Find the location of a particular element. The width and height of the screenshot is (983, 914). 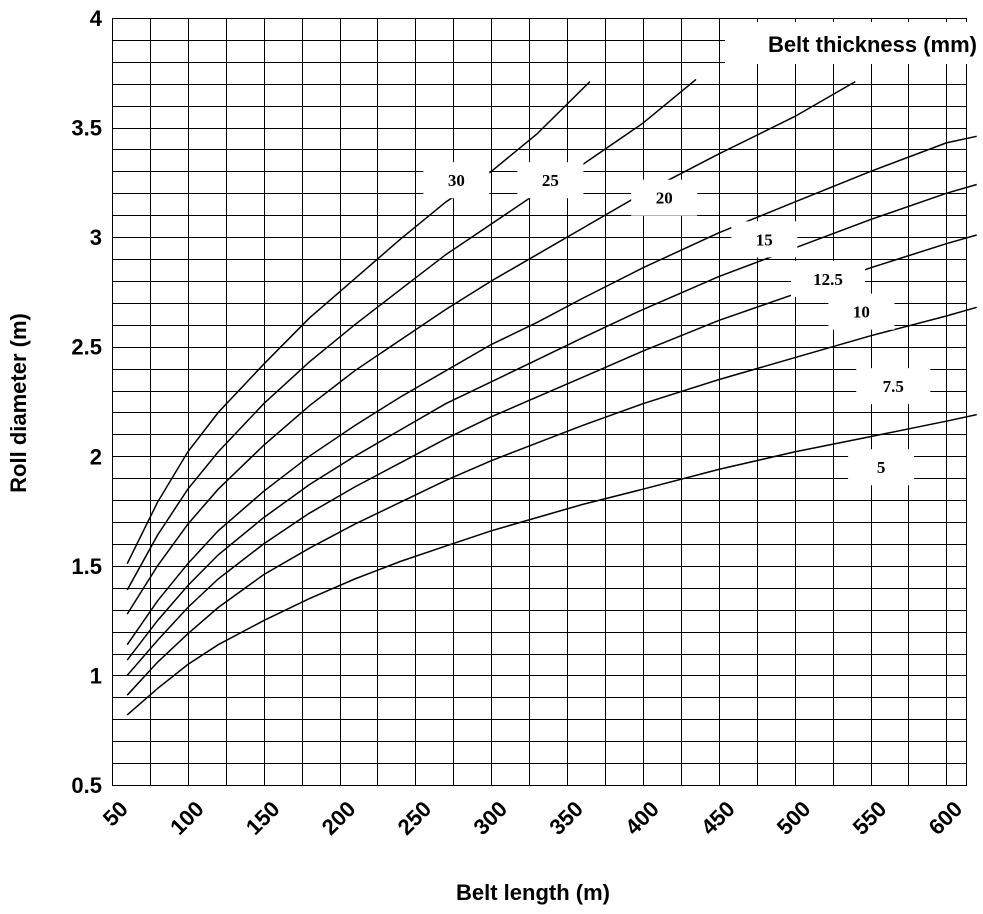

series-label-10mm: 10 is located at coordinates (861, 312).